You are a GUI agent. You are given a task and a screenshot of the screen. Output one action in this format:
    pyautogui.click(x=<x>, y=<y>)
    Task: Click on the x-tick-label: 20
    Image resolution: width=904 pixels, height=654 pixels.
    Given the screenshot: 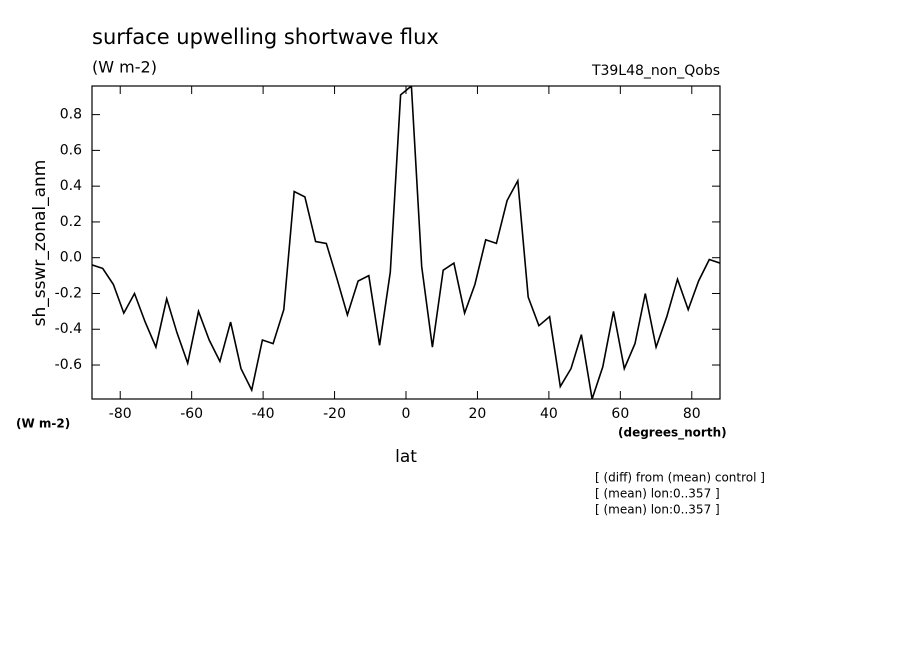 What is the action you would take?
    pyautogui.click(x=478, y=414)
    